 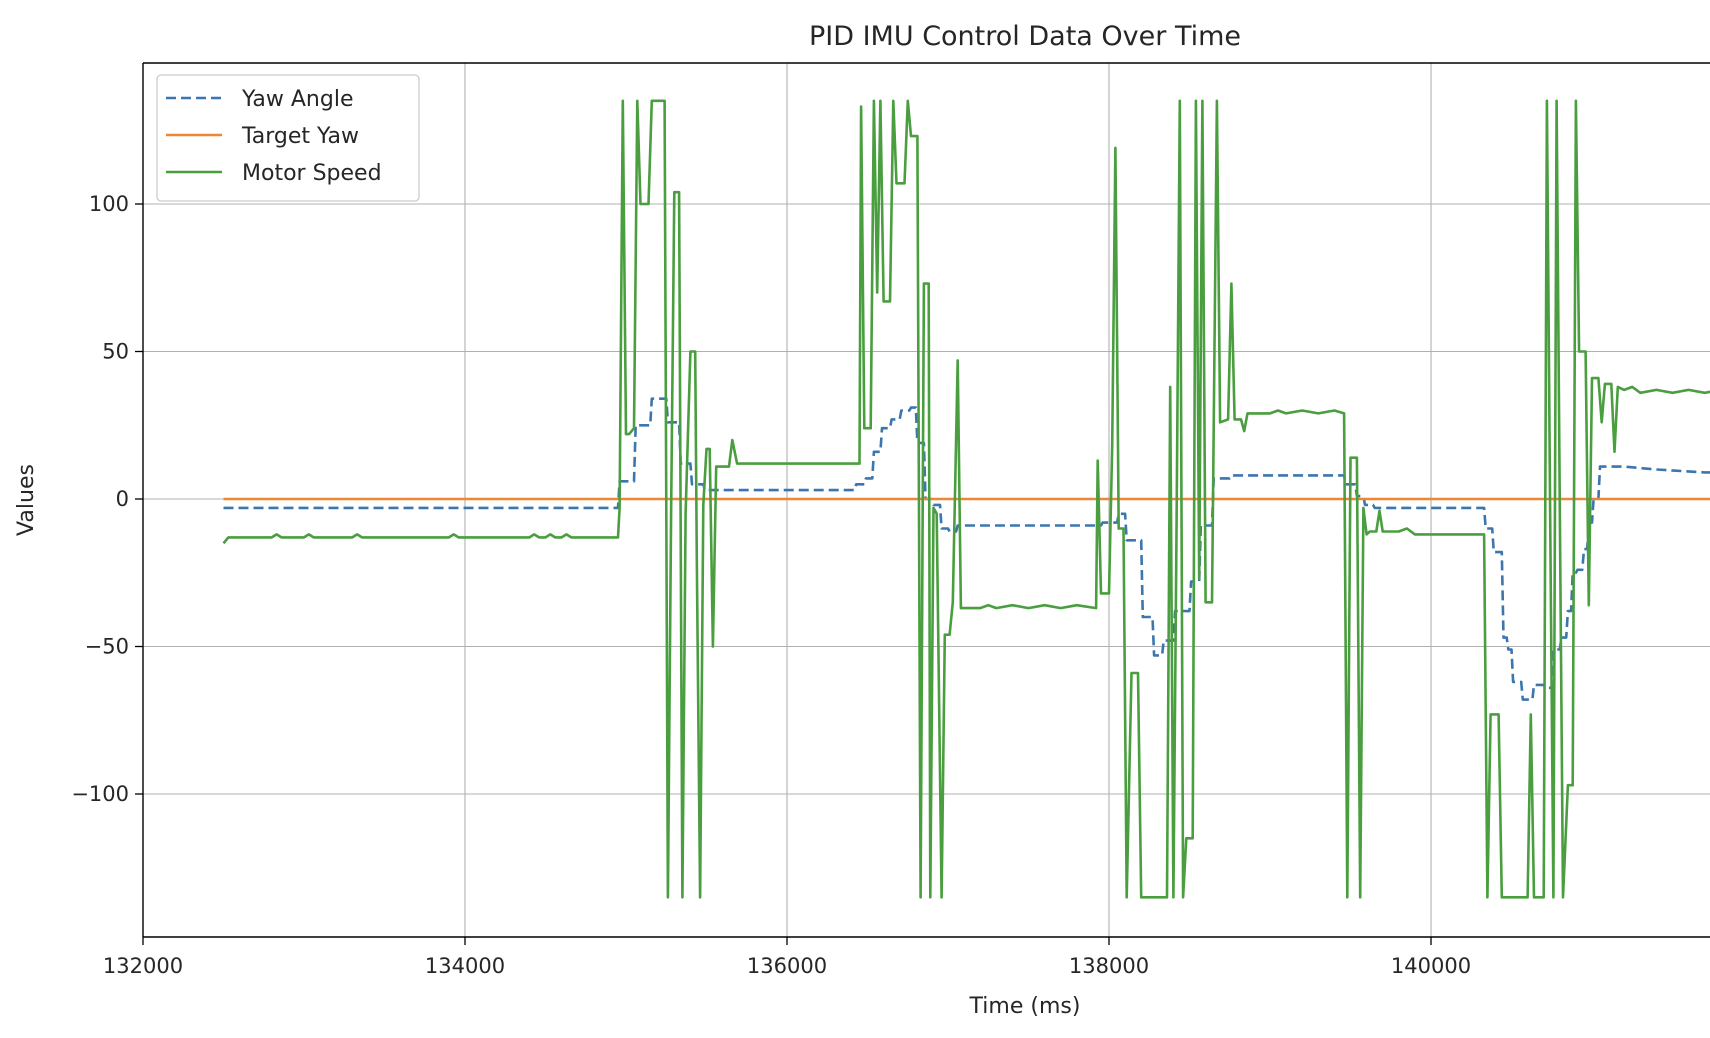 I want to click on x-tick-label: 140000, so click(x=1431, y=966).